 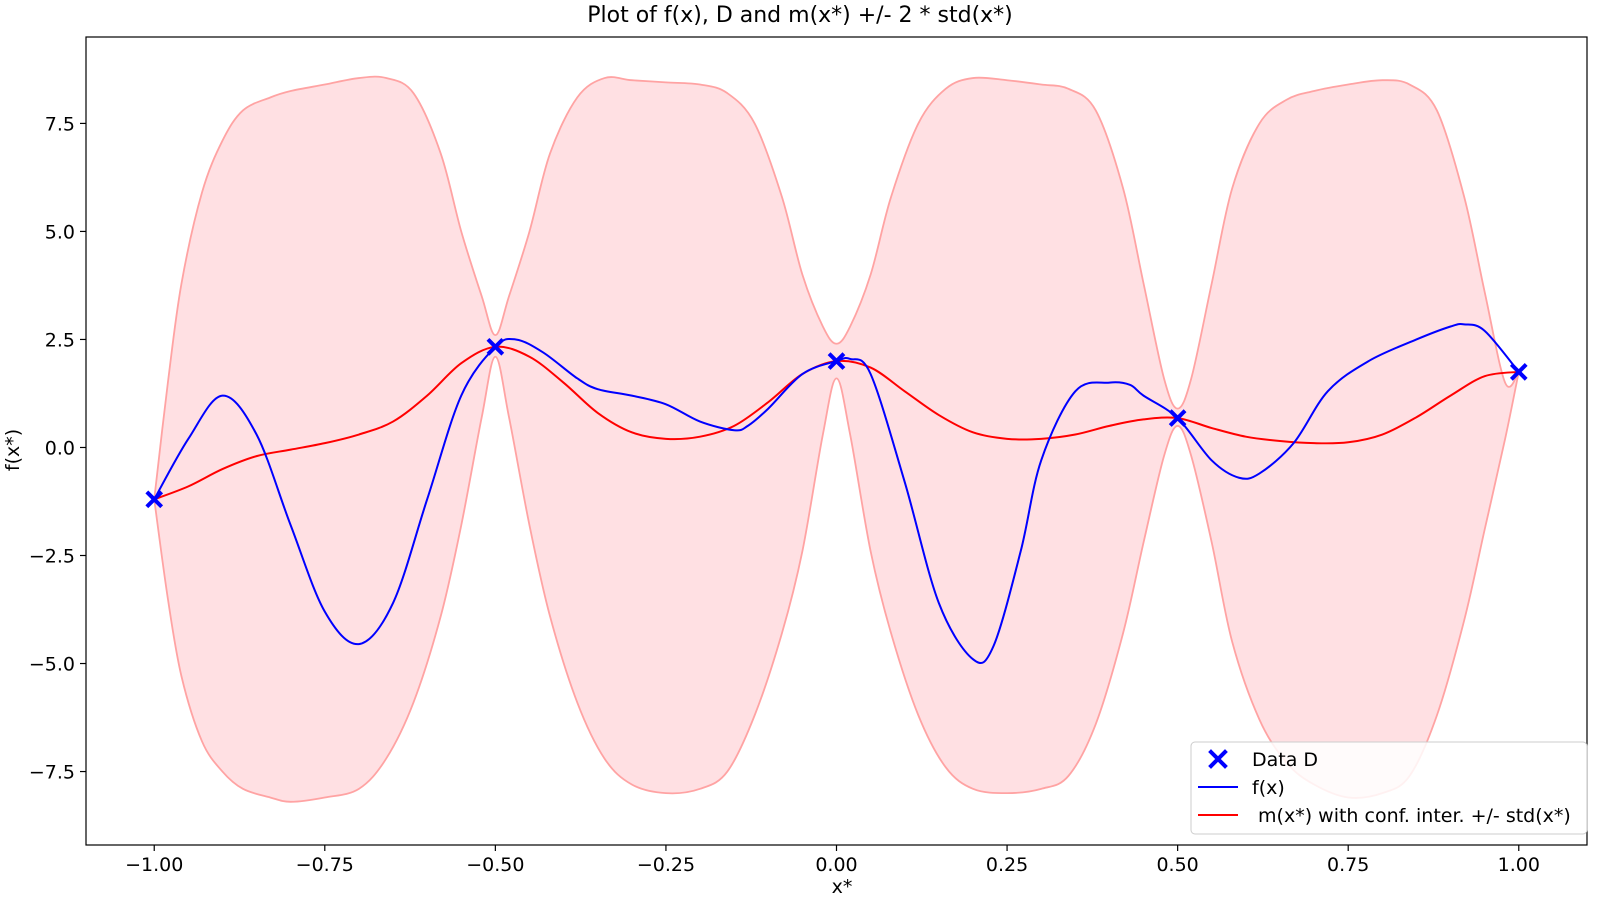 I want to click on y-tick-label: 0.0, so click(x=60, y=448).